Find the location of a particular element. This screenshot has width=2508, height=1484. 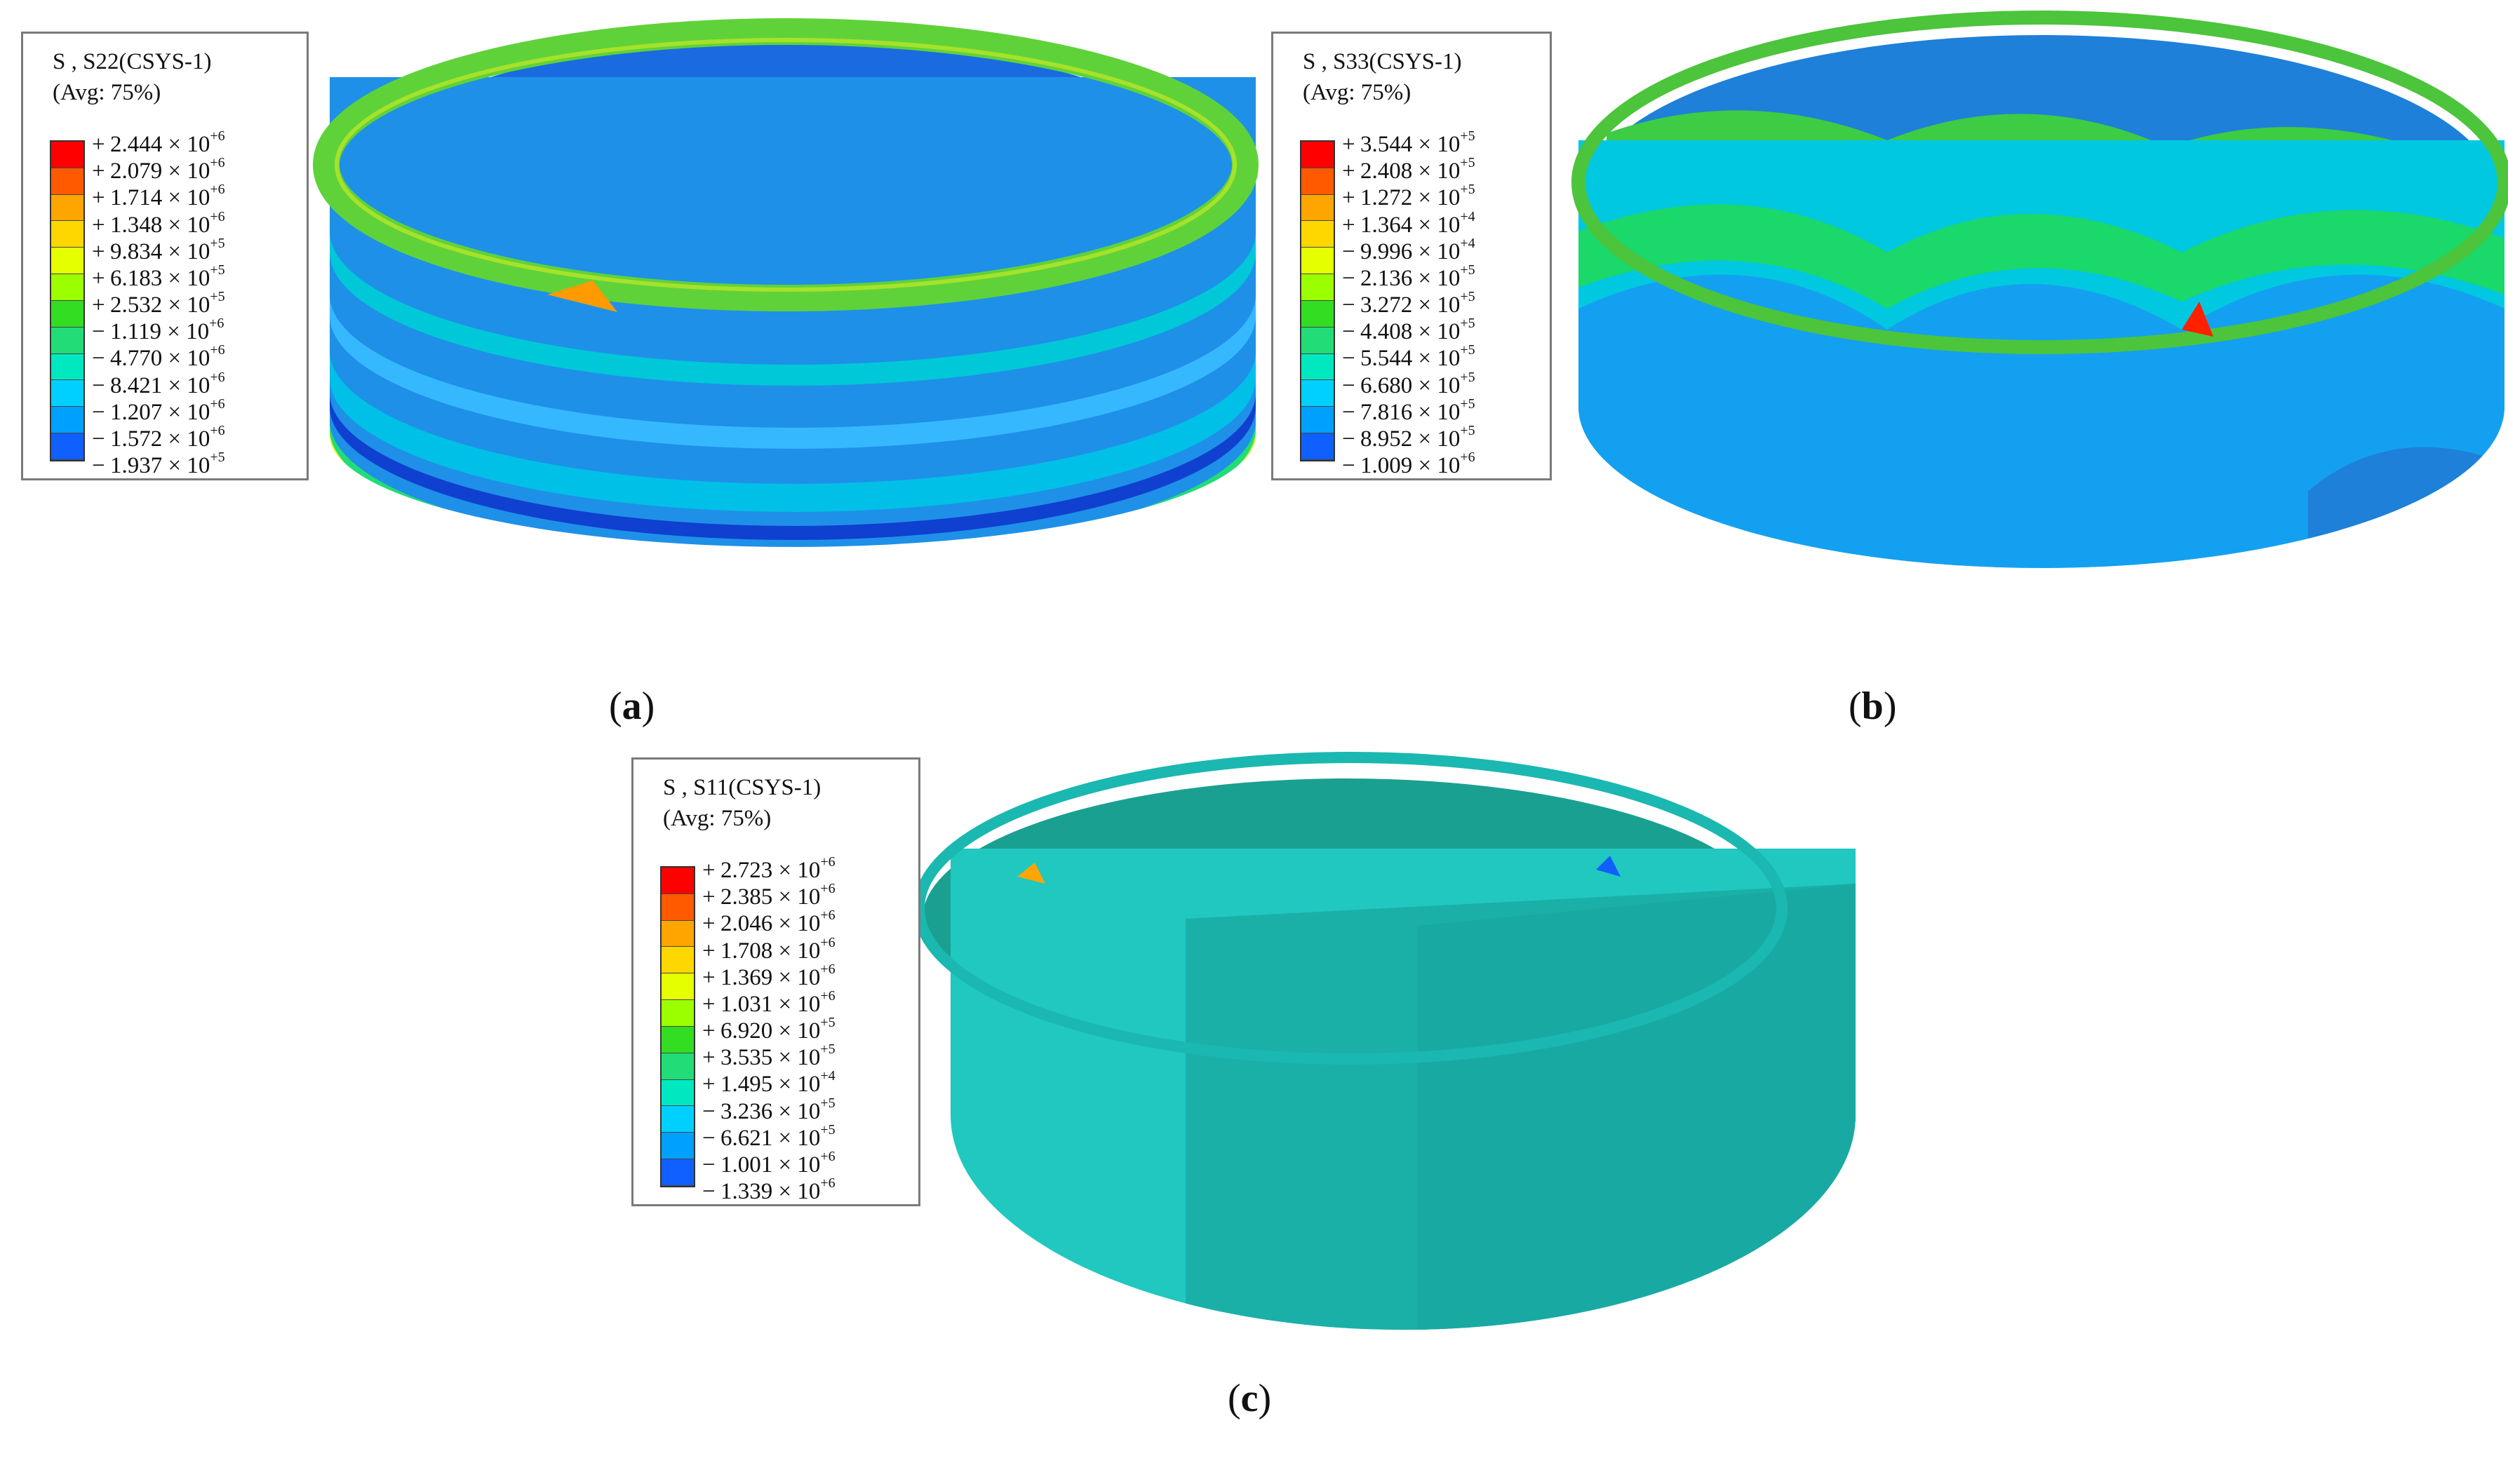

legend-value: +2.046 × 10+6 is located at coordinates (769, 923).